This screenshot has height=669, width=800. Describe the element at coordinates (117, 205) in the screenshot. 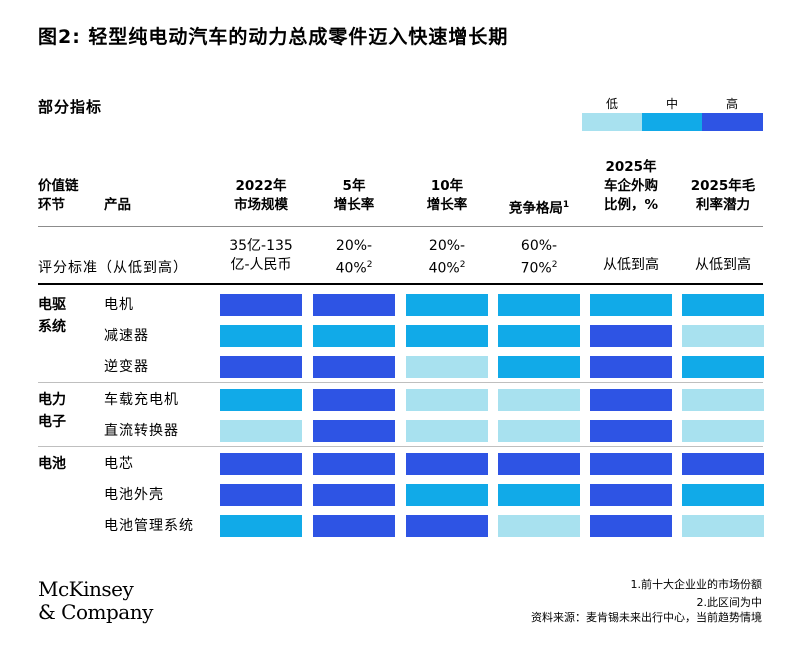

I see `header-product: 产品` at that location.